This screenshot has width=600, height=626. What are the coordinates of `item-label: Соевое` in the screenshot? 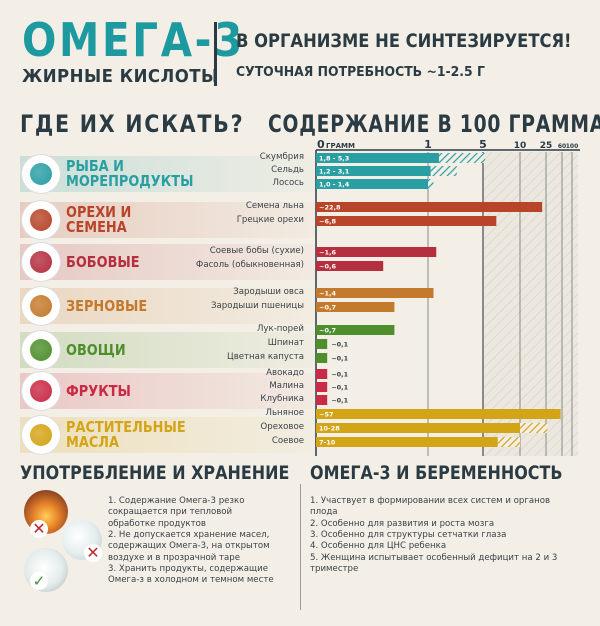 It's located at (287, 441).